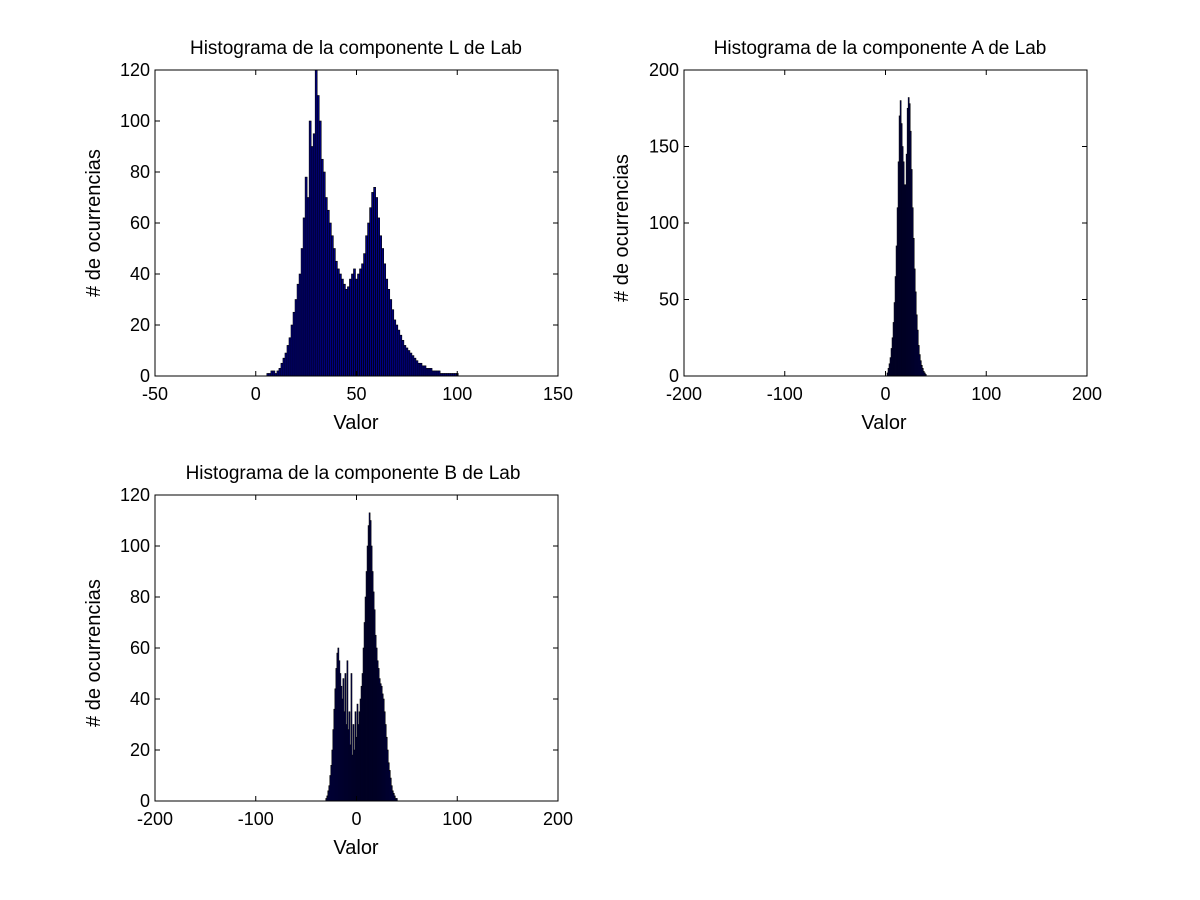 The image size is (1200, 900). I want to click on y-tick-label-a-3: 150, so click(664, 147).